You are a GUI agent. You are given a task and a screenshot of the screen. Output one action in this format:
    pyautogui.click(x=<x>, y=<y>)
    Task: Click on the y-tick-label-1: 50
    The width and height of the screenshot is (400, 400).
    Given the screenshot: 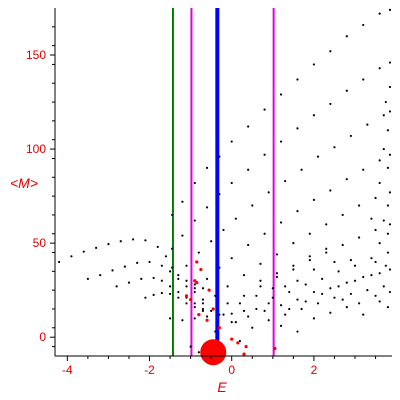 What is the action you would take?
    pyautogui.click(x=40, y=243)
    